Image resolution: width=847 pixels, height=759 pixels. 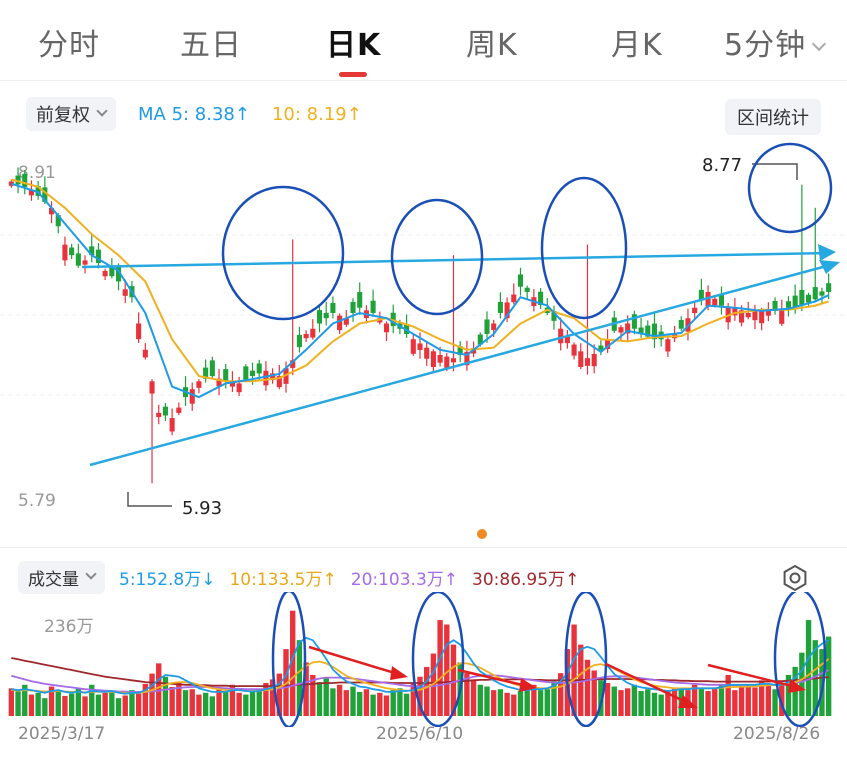 What do you see at coordinates (354, 45) in the screenshot?
I see `tab-daily-k: 日K` at bounding box center [354, 45].